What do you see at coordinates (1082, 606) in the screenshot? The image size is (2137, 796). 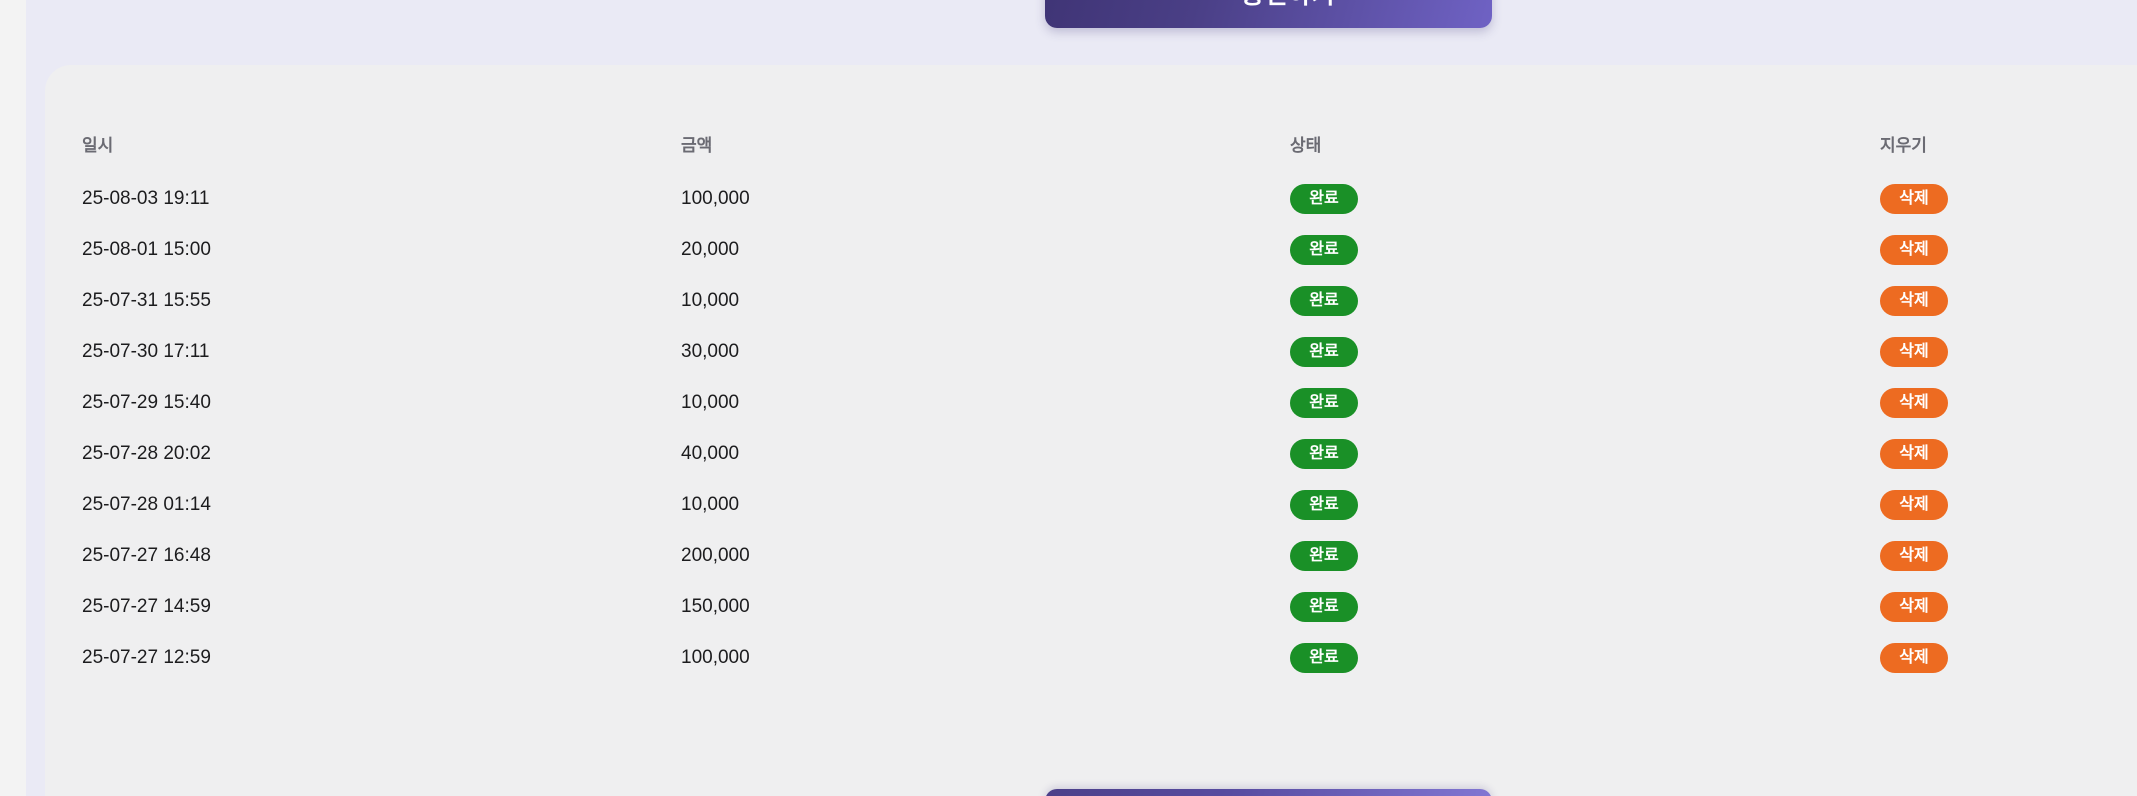 I see `table-row: 25-07-27 14:59 150,000 완료 삭제` at bounding box center [1082, 606].